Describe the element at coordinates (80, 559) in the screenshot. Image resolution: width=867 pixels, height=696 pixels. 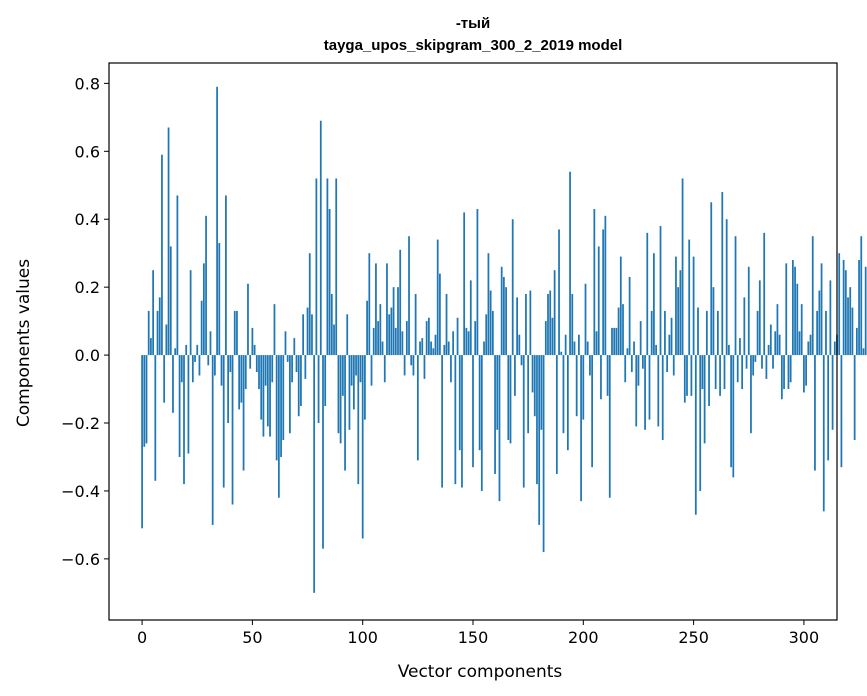
I see `y-tick-label: −0.6` at that location.